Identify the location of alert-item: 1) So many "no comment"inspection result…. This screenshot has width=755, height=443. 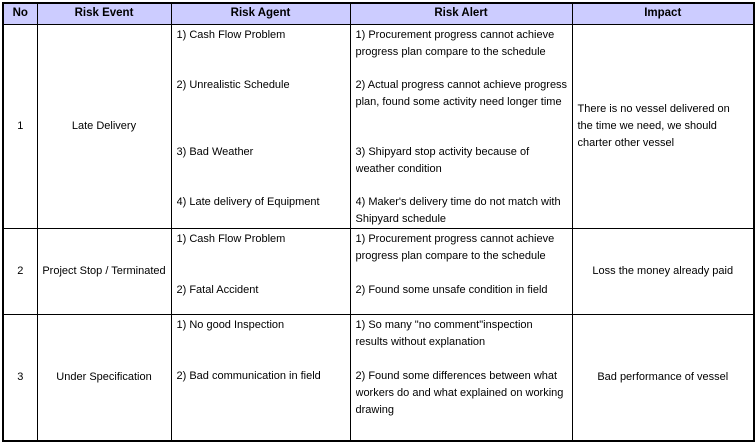
(444, 333).